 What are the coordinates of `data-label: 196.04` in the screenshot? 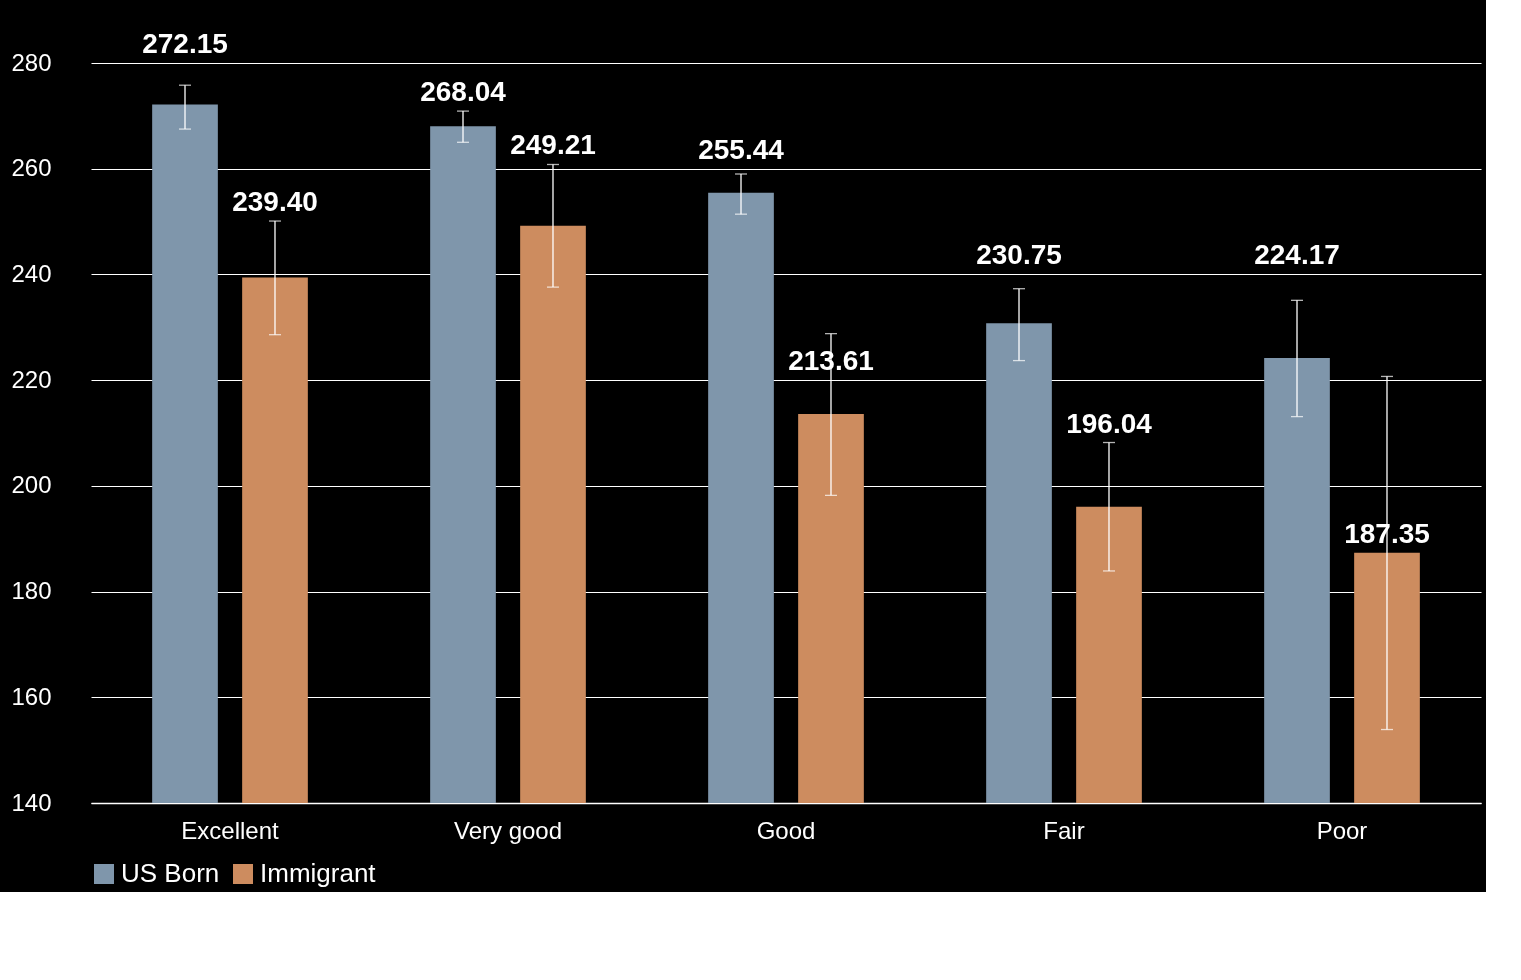 It's located at (1109, 423).